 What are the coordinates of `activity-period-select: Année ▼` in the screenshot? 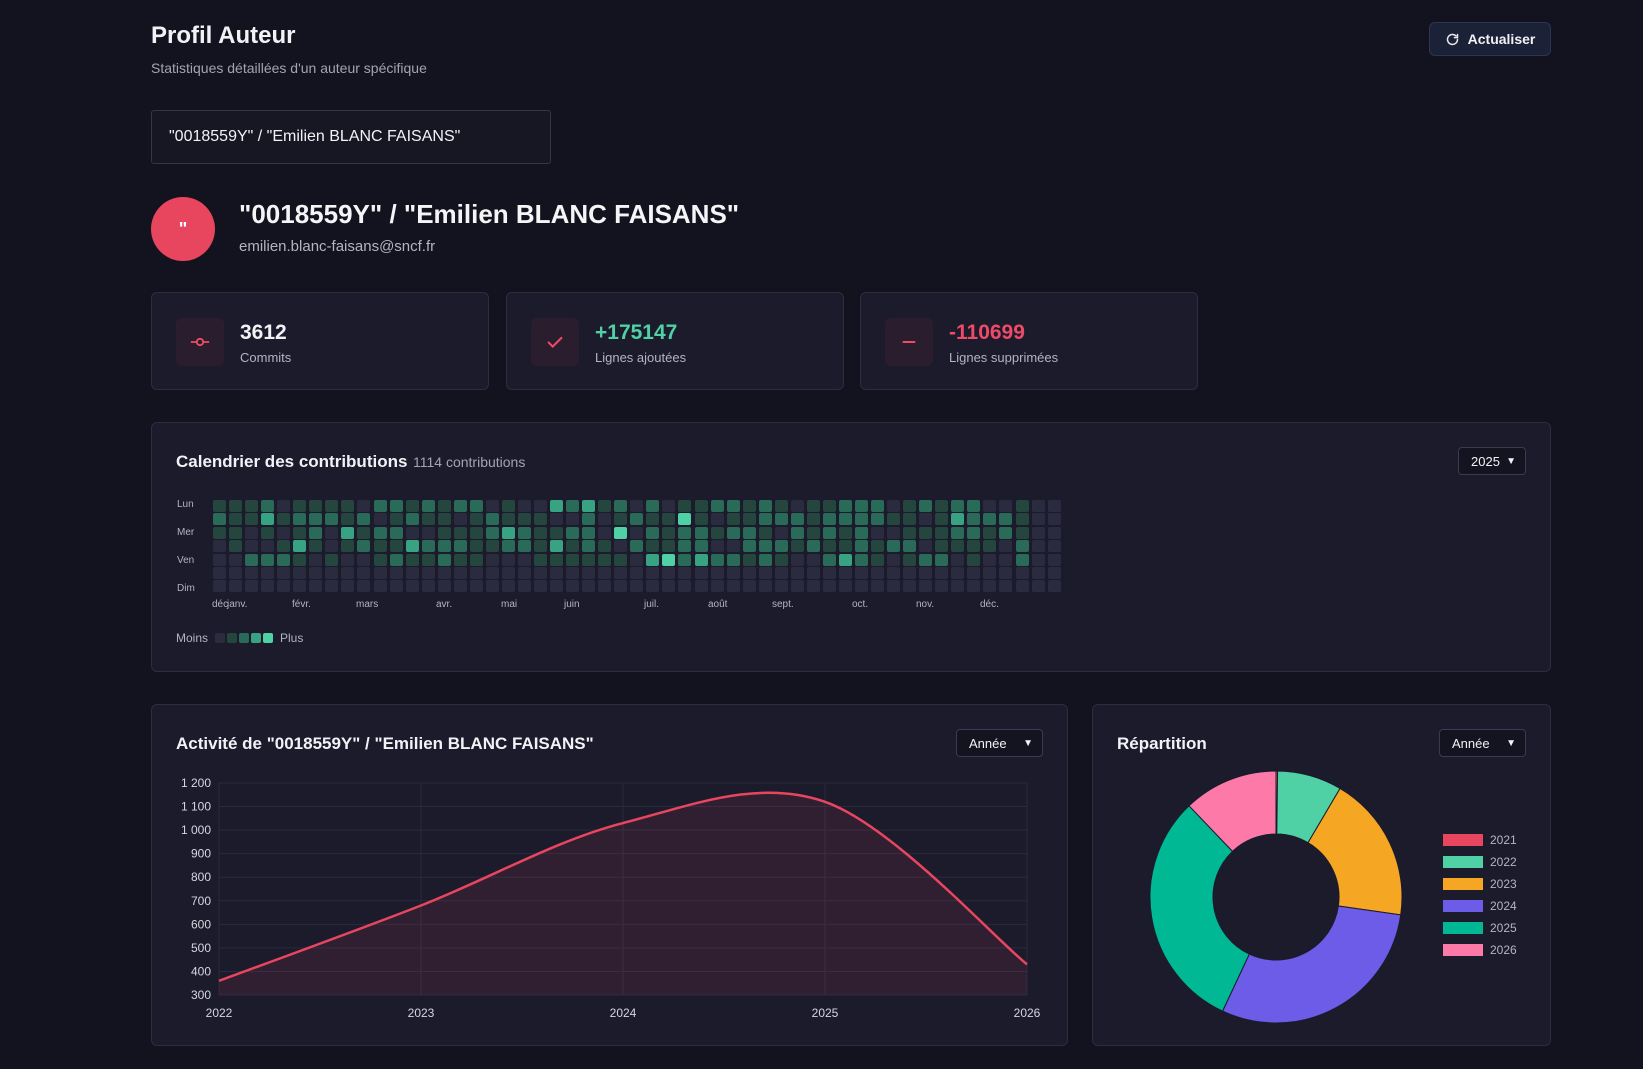 It's located at (999, 743).